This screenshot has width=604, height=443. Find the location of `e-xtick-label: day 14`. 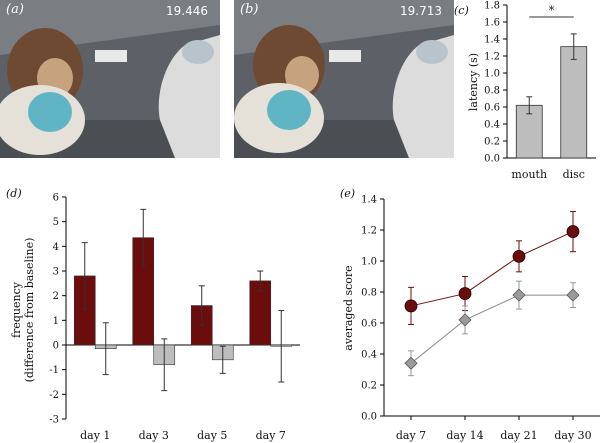

e-xtick-label: day 14 is located at coordinates (464, 435).